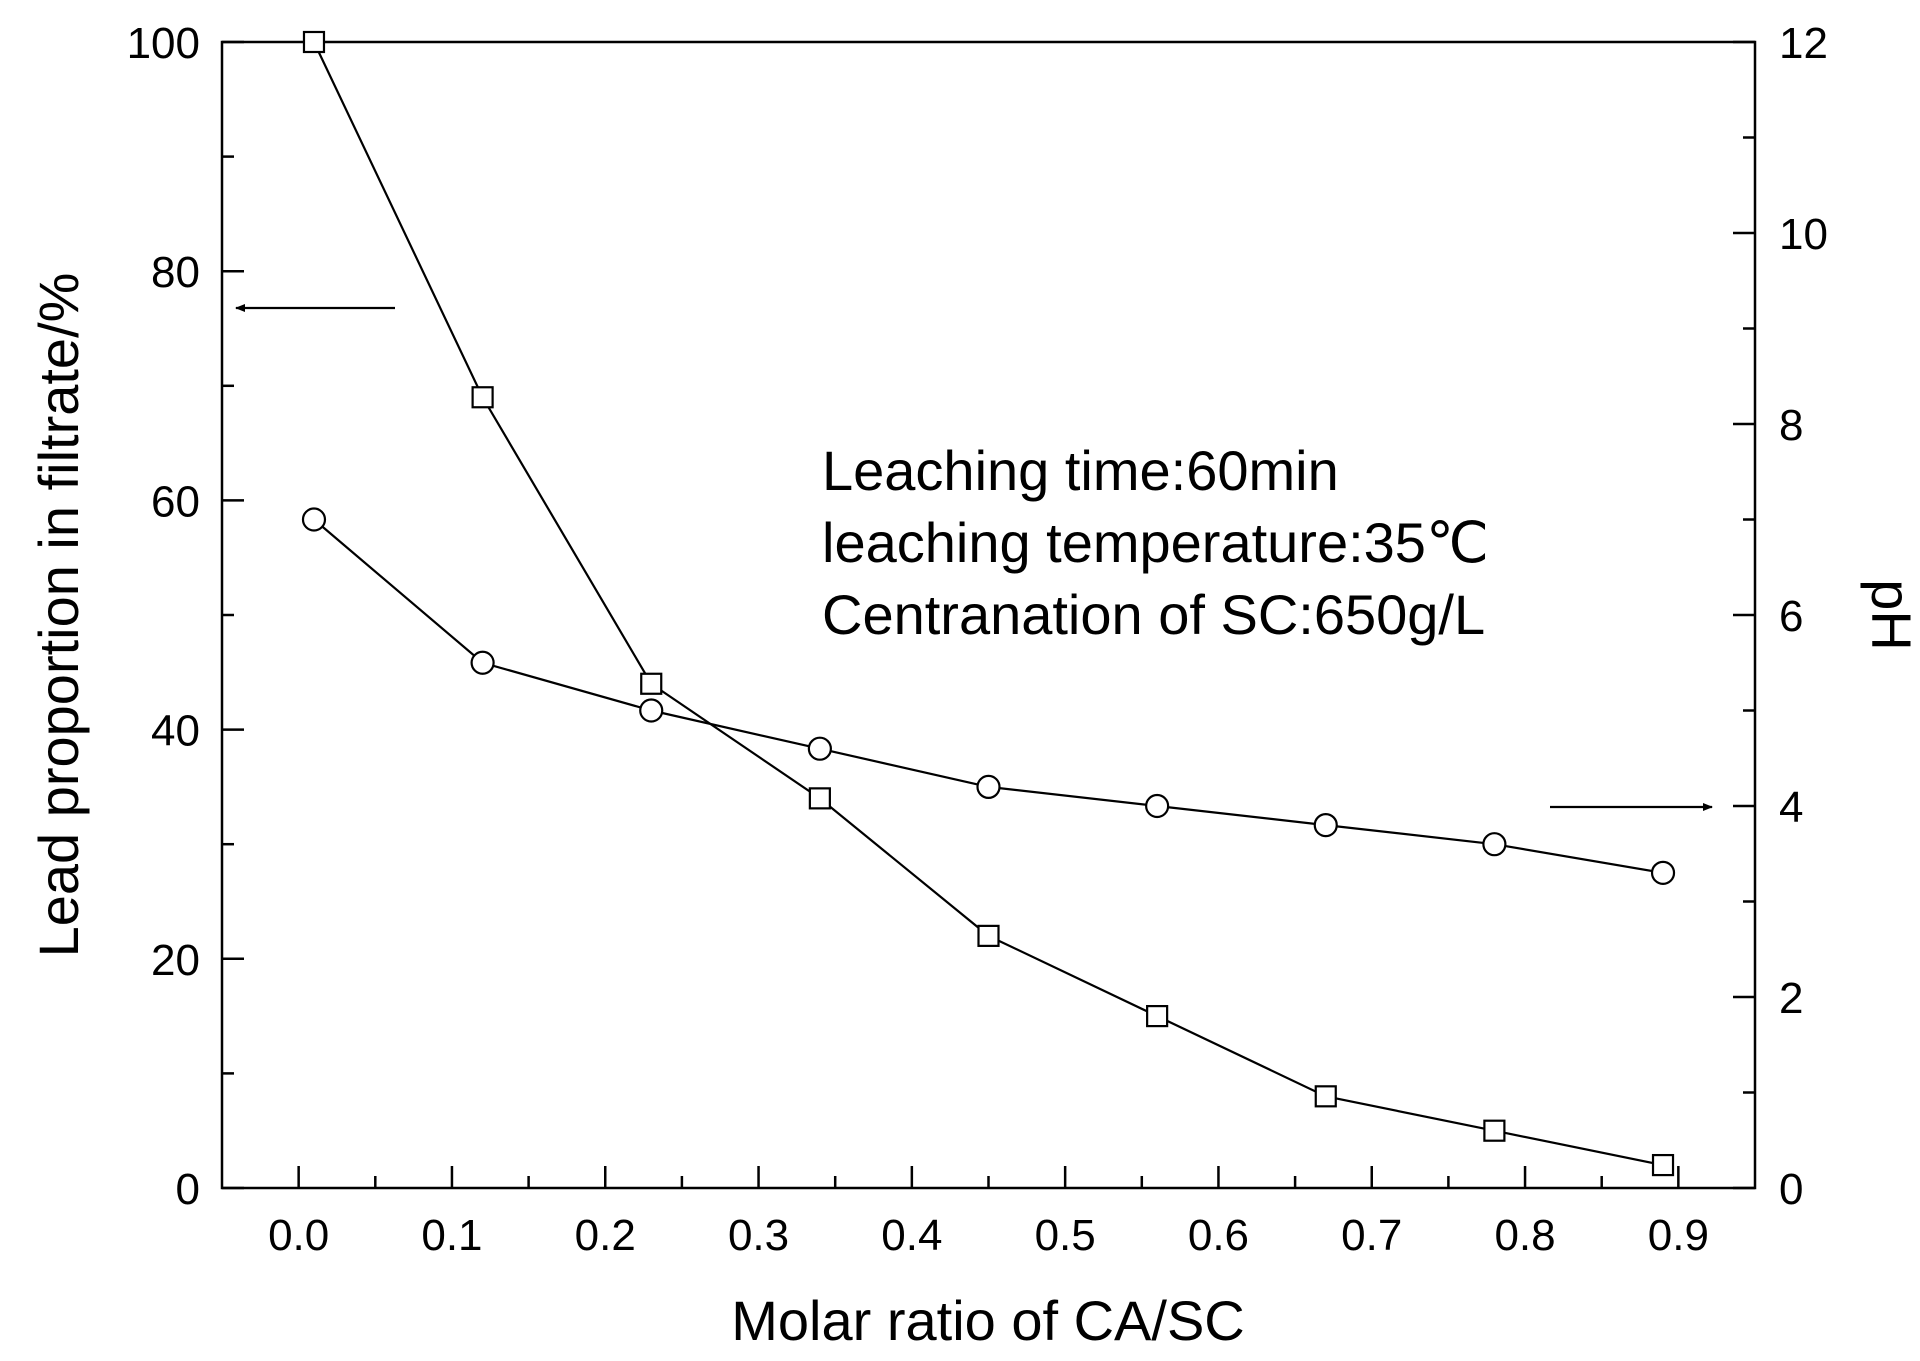 This screenshot has height=1361, width=1920. Describe the element at coordinates (175, 960) in the screenshot. I see `y-left-tick-label: 20` at that location.